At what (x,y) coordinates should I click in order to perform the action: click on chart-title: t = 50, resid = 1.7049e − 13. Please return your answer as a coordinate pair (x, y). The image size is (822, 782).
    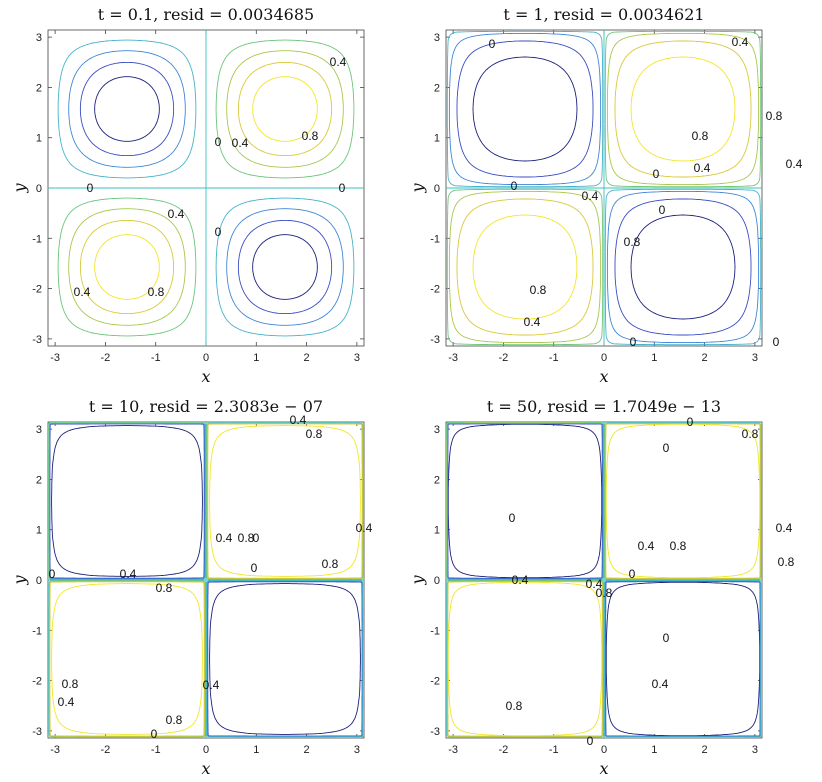
    Looking at the image, I should click on (604, 406).